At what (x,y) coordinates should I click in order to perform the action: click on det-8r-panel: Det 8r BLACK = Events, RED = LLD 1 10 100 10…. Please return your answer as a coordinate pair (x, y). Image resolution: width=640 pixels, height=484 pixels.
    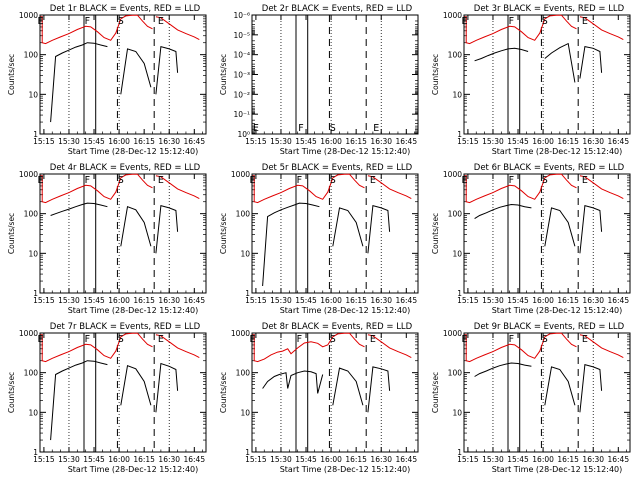
    Looking at the image, I should click on (319, 398).